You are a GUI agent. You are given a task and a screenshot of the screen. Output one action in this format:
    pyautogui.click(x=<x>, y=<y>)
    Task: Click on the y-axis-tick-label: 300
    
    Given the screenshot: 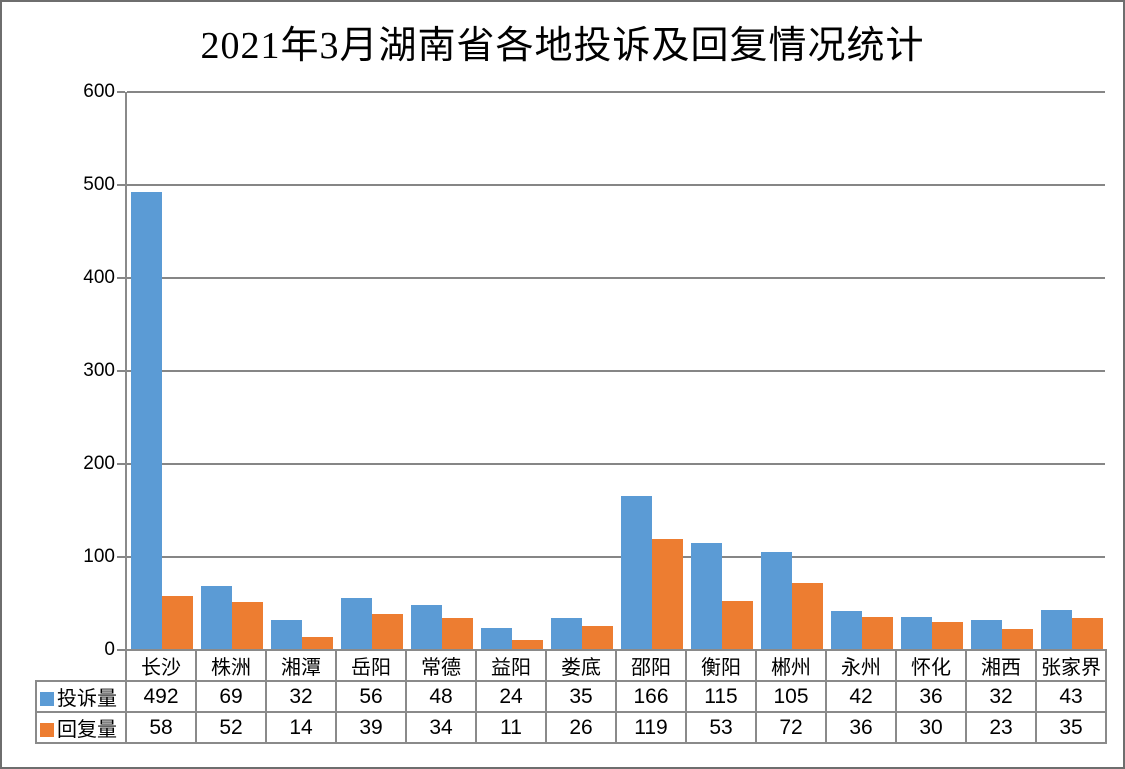 What is the action you would take?
    pyautogui.click(x=99, y=370)
    